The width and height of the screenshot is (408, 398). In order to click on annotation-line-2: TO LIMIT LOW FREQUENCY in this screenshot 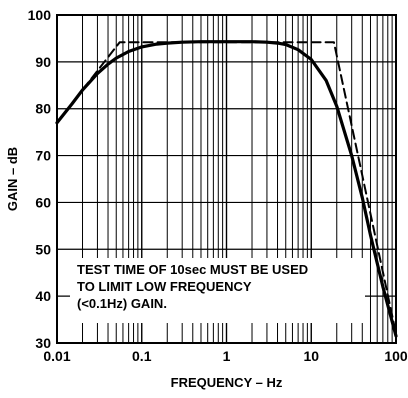, I will do `click(164, 286)`.